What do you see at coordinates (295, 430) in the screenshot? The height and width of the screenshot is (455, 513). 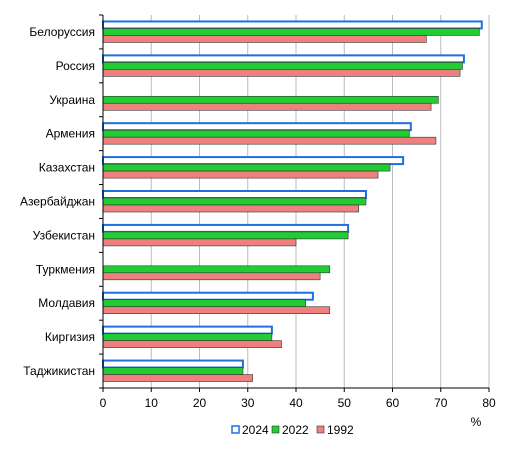 I see `legend-label: 2022` at bounding box center [295, 430].